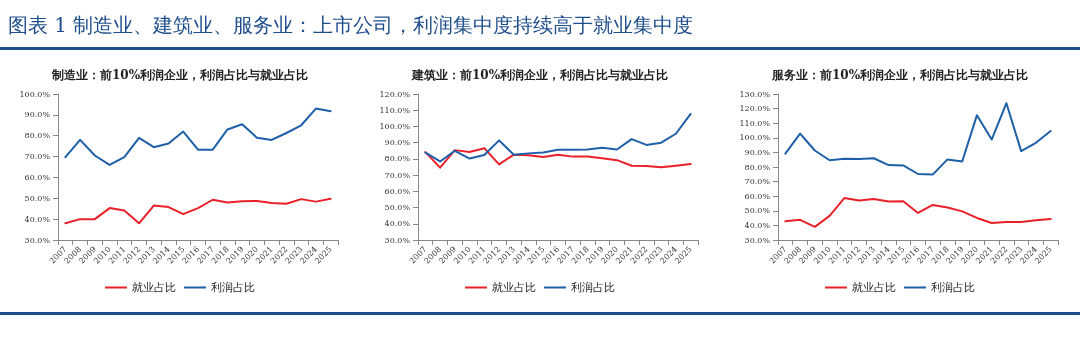 The width and height of the screenshot is (1080, 361). Describe the element at coordinates (179, 75) in the screenshot. I see `chart-subtitle: 制造业：前10%利润企业，利润占比与就业占比` at that location.